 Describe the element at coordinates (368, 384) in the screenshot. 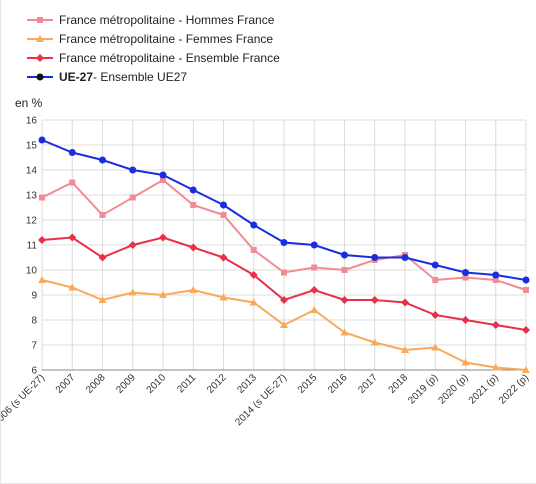

I see `x-tick-label: 2017` at that location.